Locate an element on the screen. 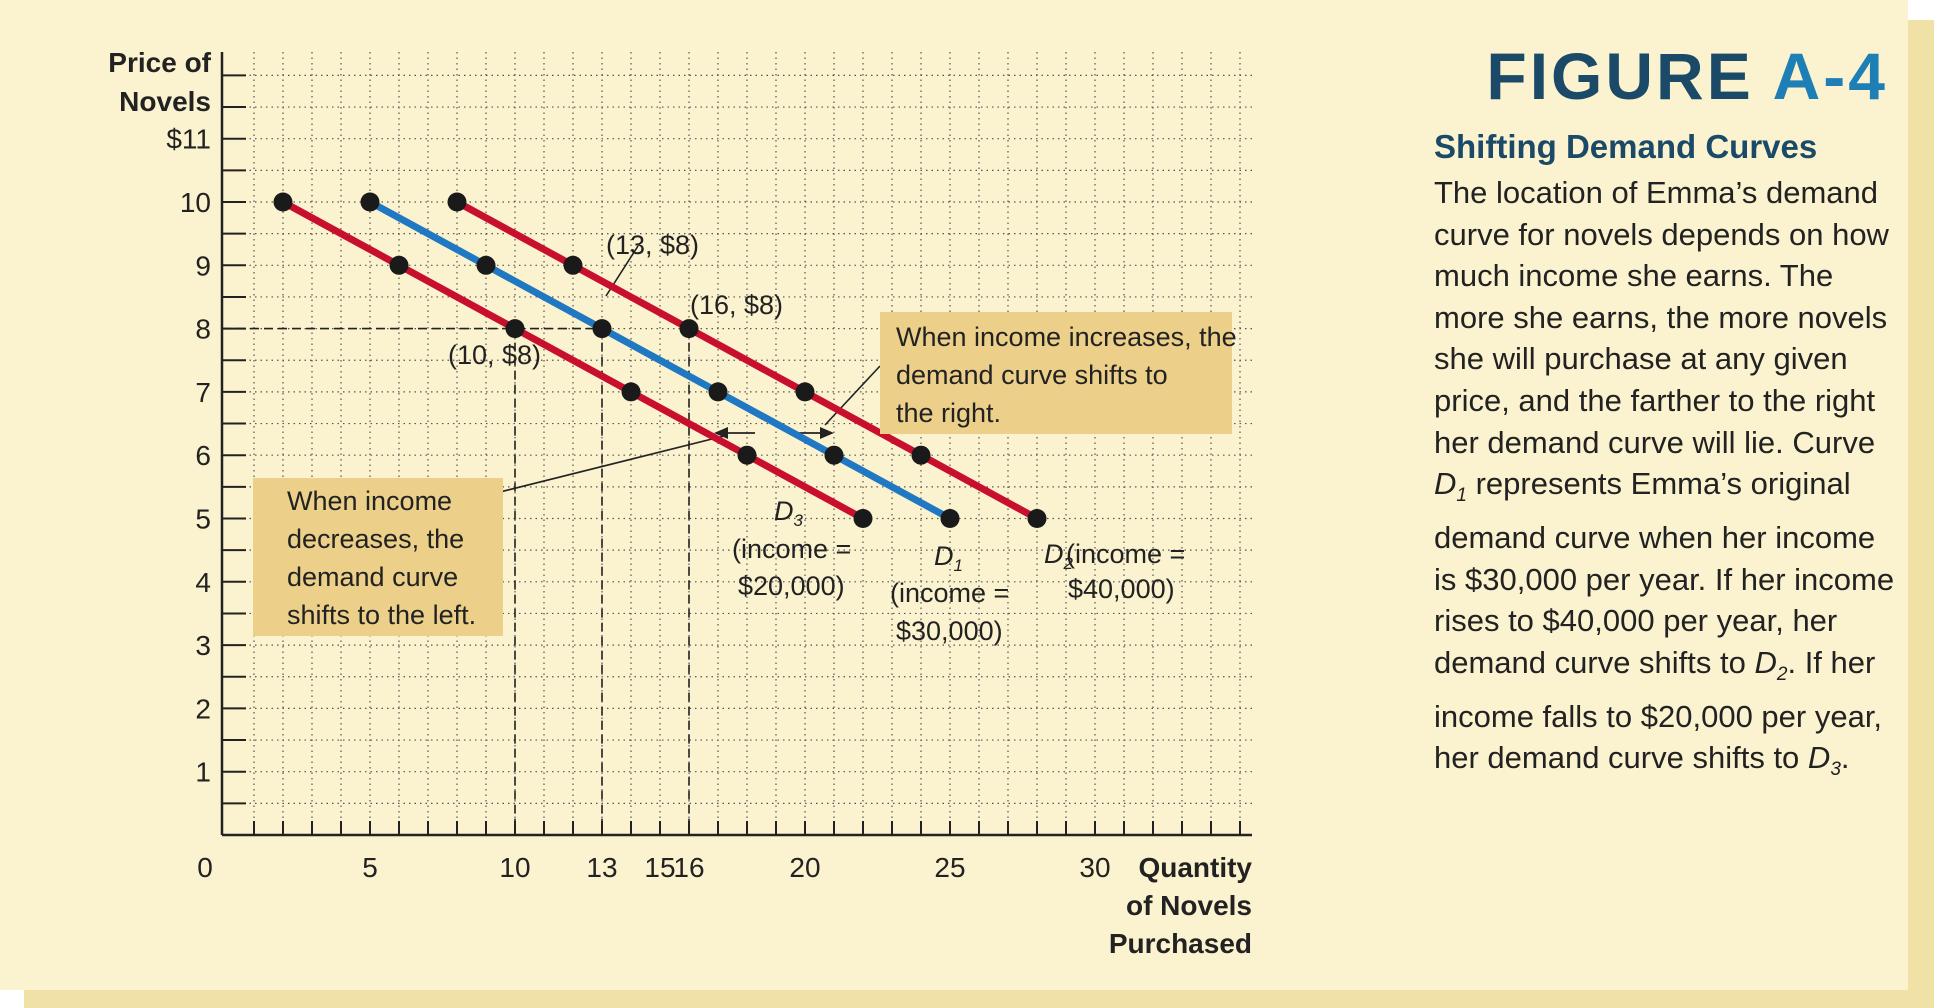 The height and width of the screenshot is (1008, 1936). demand-curve-d2 is located at coordinates (747, 360).